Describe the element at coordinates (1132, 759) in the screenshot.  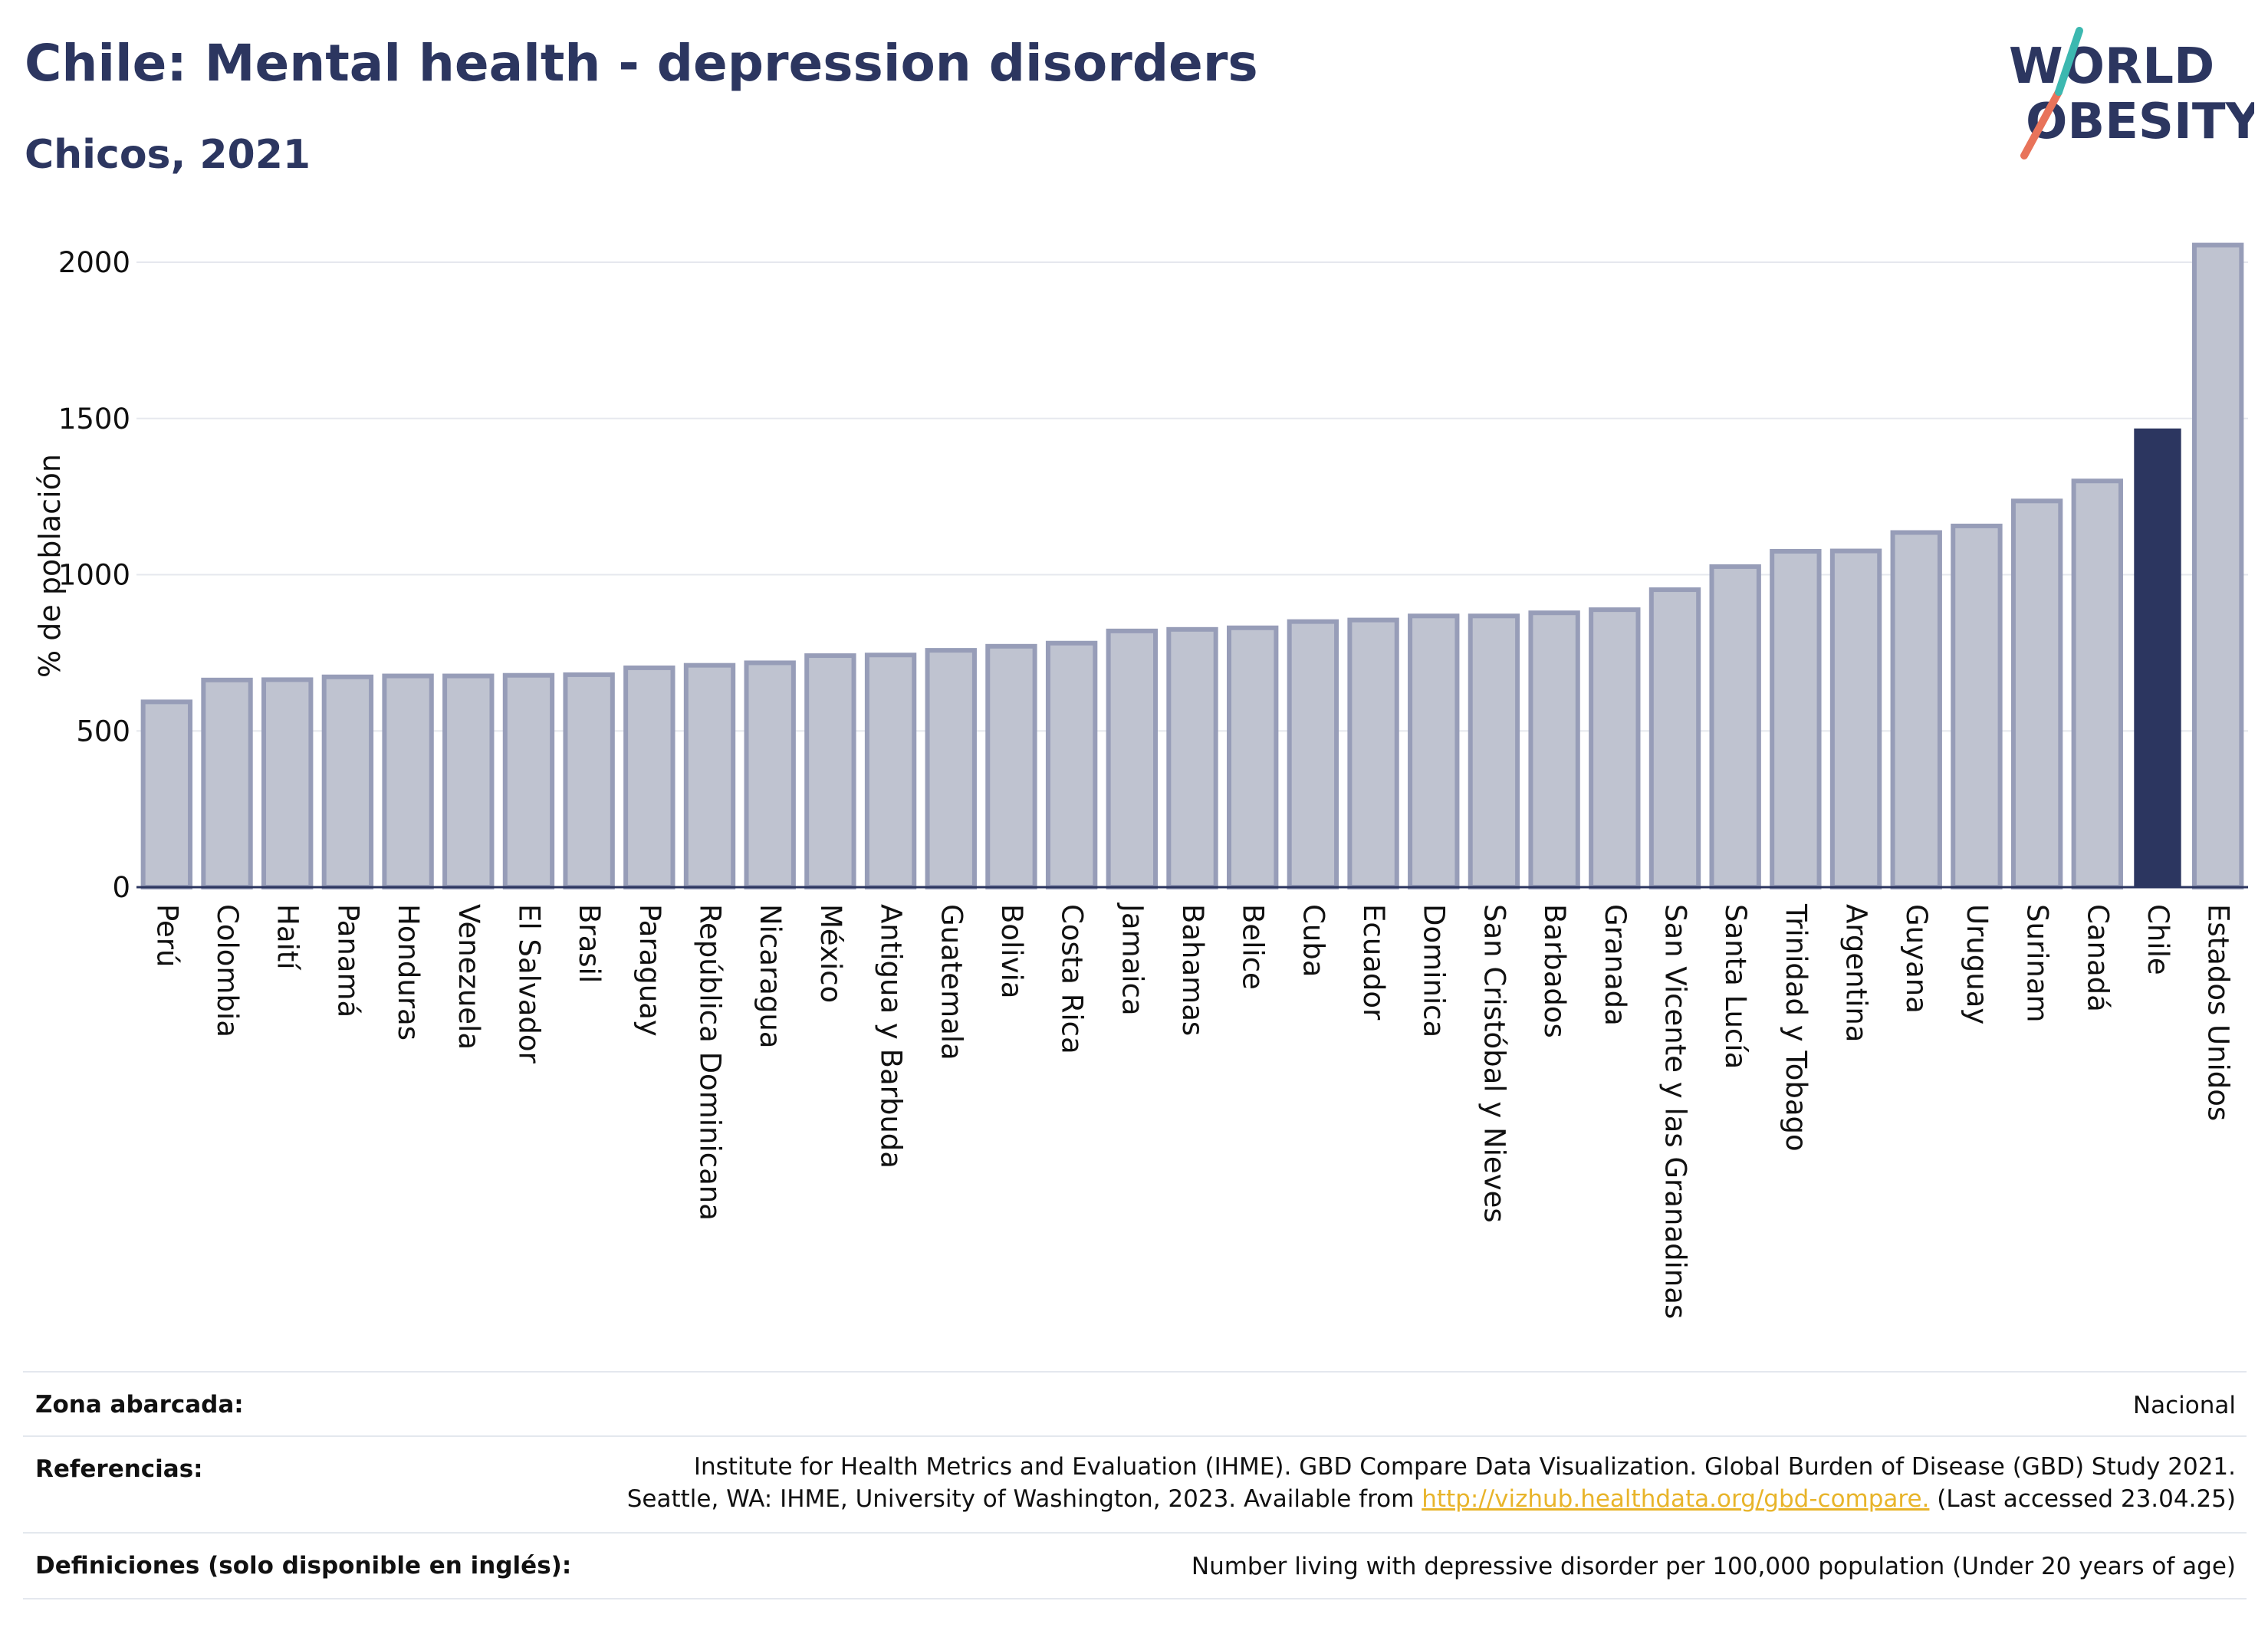
I see `bar-jamaica` at that location.